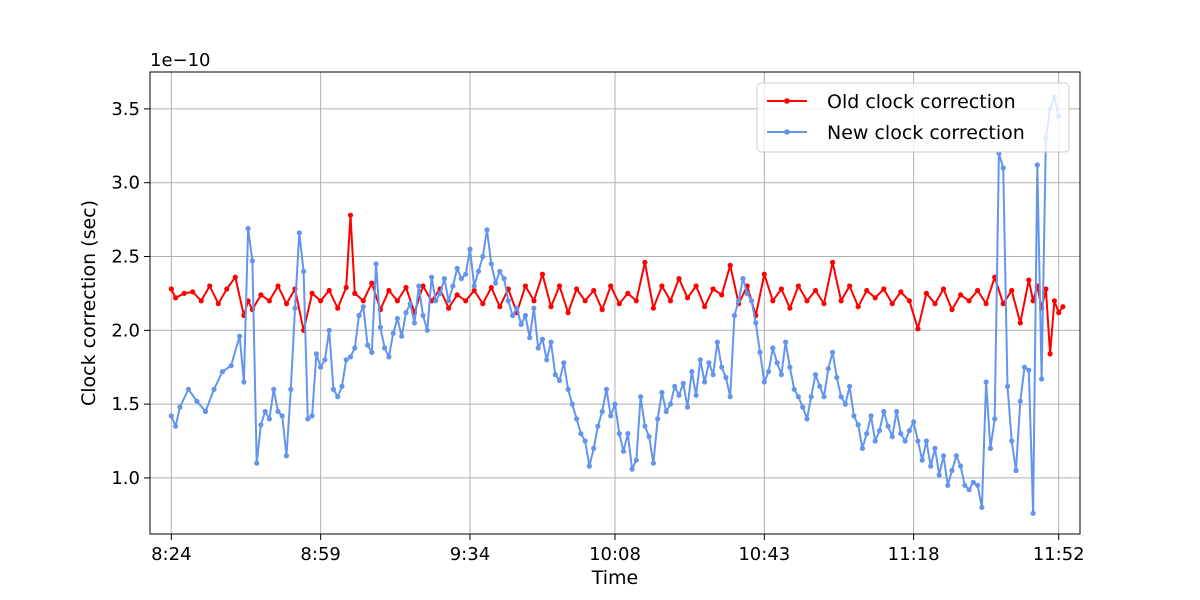  I want to click on legend-label: New clock correction, so click(926, 133).